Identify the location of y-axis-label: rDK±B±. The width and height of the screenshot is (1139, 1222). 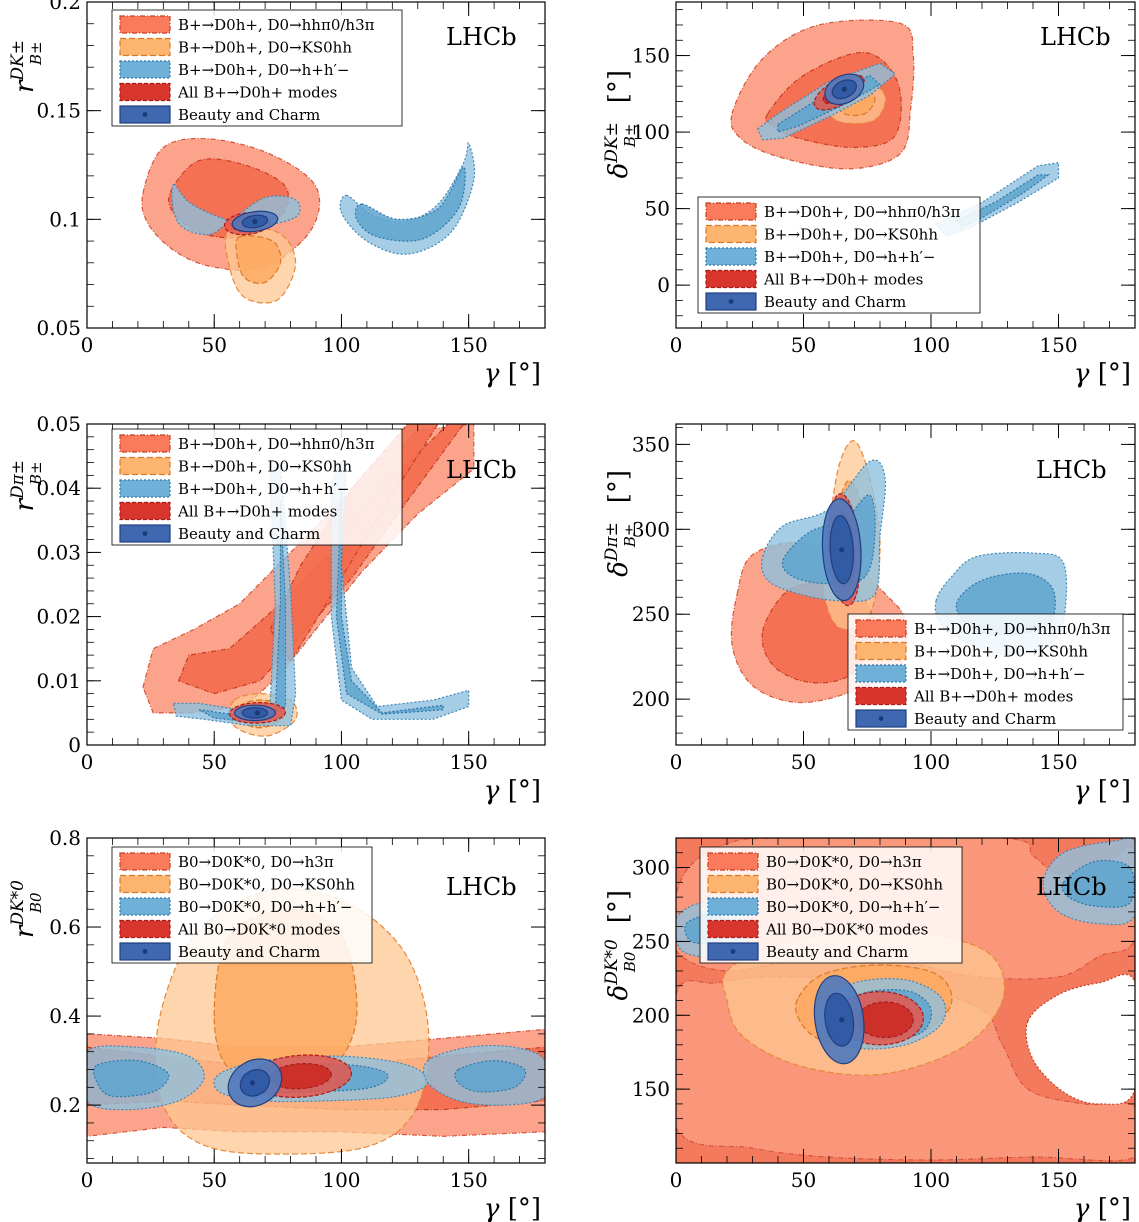
(26, 66).